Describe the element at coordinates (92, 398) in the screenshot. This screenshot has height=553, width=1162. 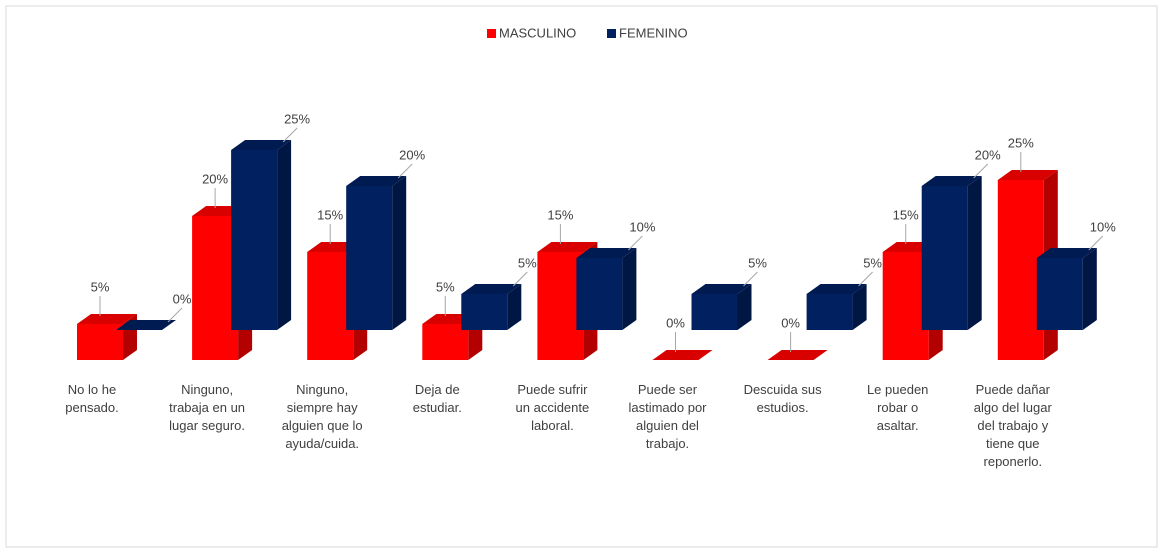
I see `x-tick-label: No lo he pensado.` at that location.